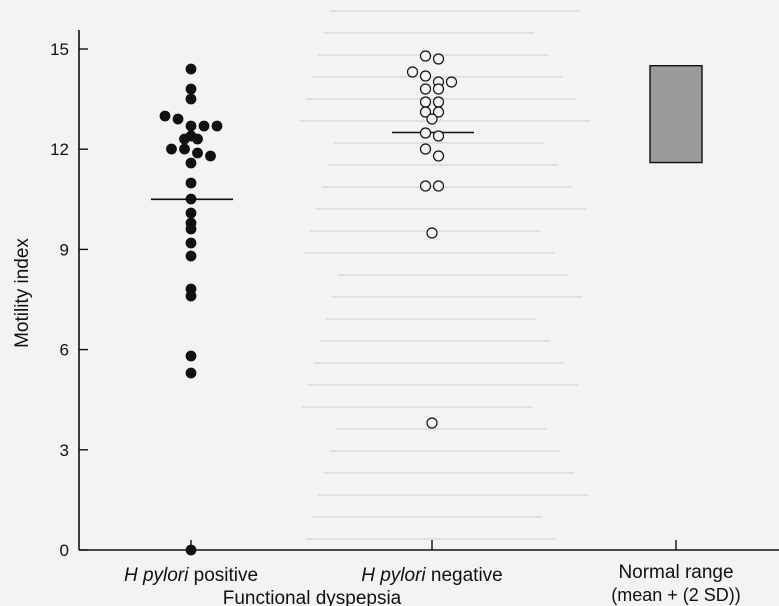 The width and height of the screenshot is (779, 606). What do you see at coordinates (69, 300) in the screenshot?
I see `y-axis-ticks: 0 3 6 9 12 15` at bounding box center [69, 300].